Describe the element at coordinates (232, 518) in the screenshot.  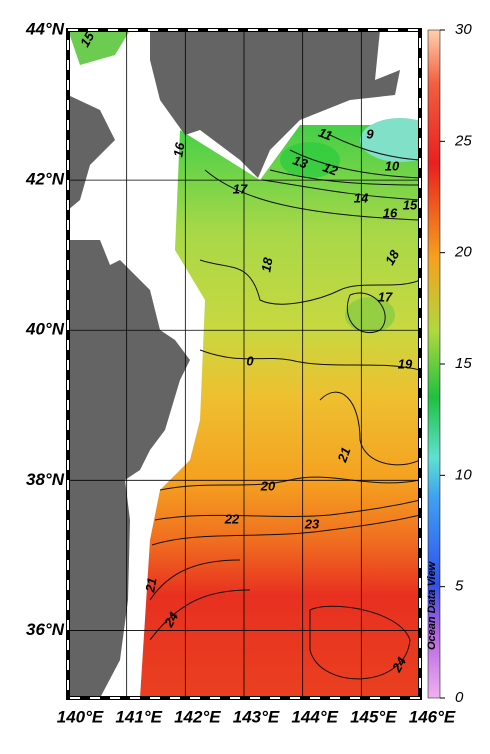
I see `contour-label: 22` at that location.